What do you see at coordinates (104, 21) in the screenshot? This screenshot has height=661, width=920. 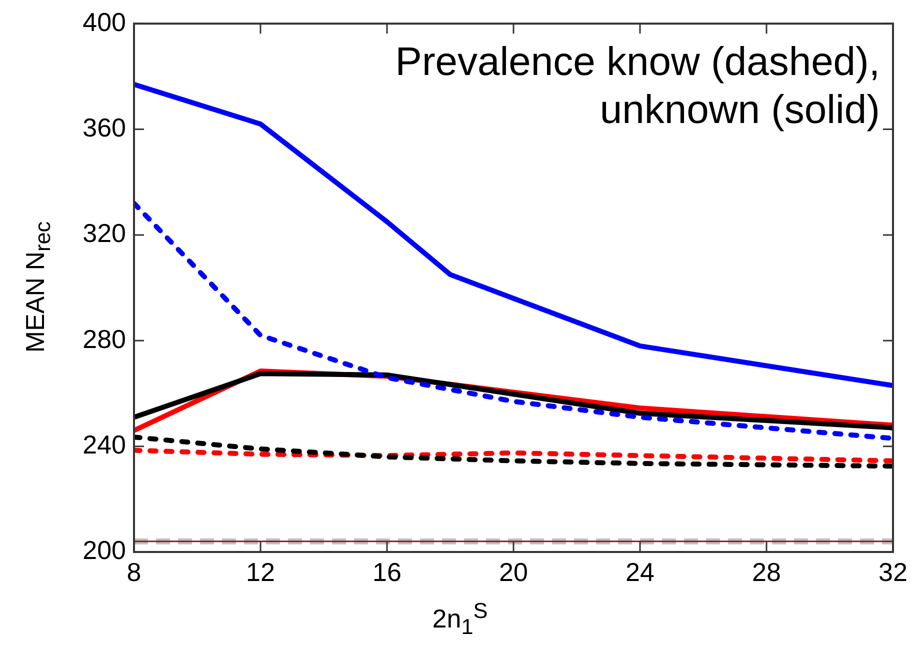 I see `y-tick-label: 400` at bounding box center [104, 21].